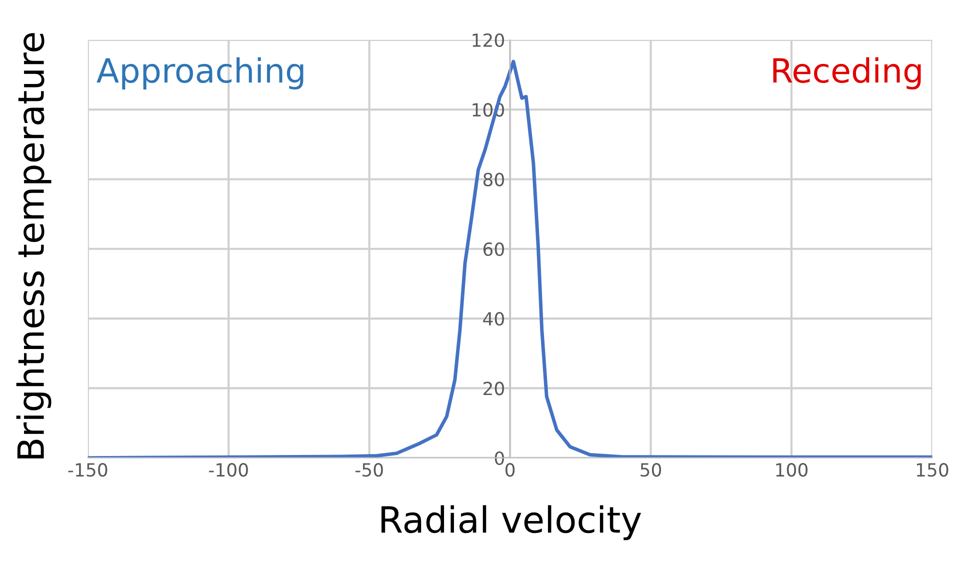  Describe the element at coordinates (493, 249) in the screenshot. I see `y-tick-label: 60` at that location.